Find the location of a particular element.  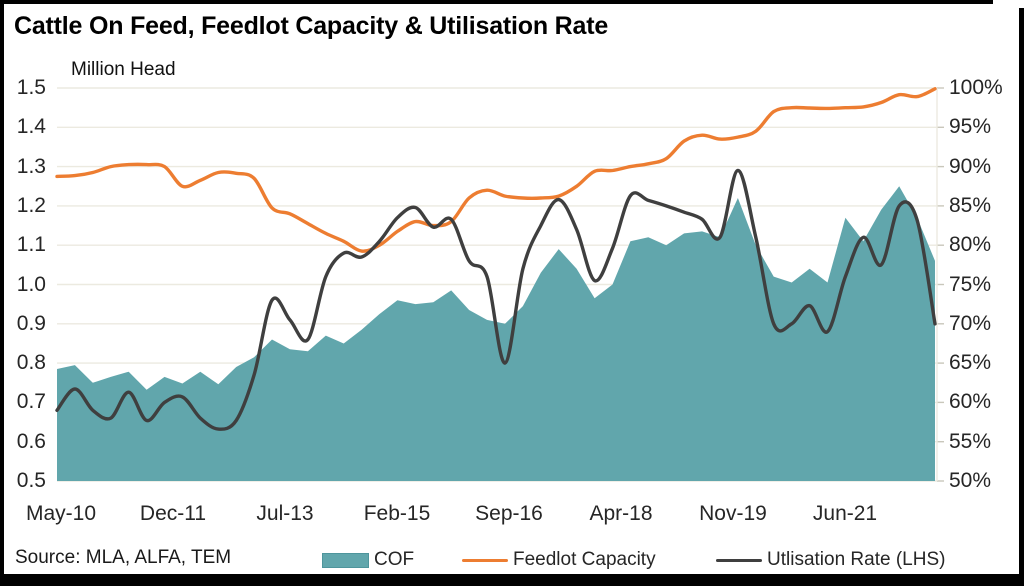

frame-border-bottom is located at coordinates (512, 580).